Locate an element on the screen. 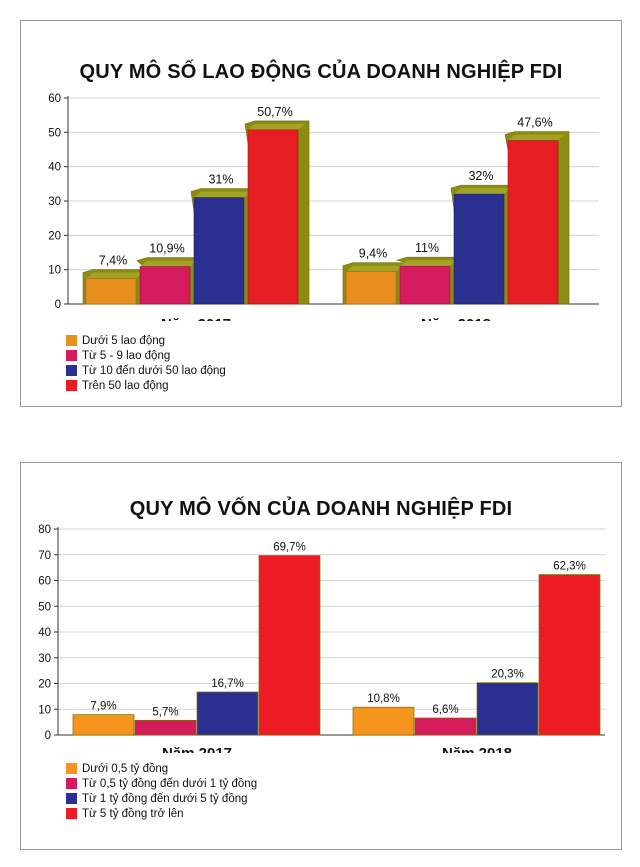 This screenshot has width=640, height=867. data-label: 10,8% is located at coordinates (383, 699).